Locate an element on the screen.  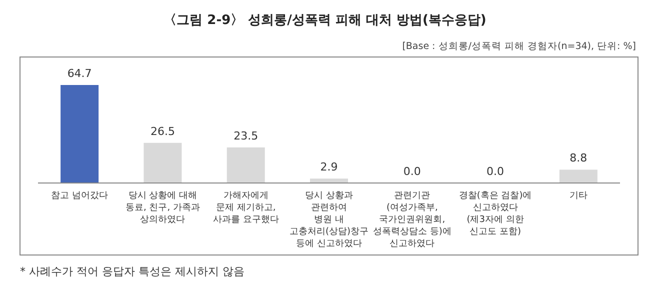
x-tick-label: 당시 상황과 관련하여 병원 내 고충처리(상담)창구 등에 신고하였다 is located at coordinates (329, 220).